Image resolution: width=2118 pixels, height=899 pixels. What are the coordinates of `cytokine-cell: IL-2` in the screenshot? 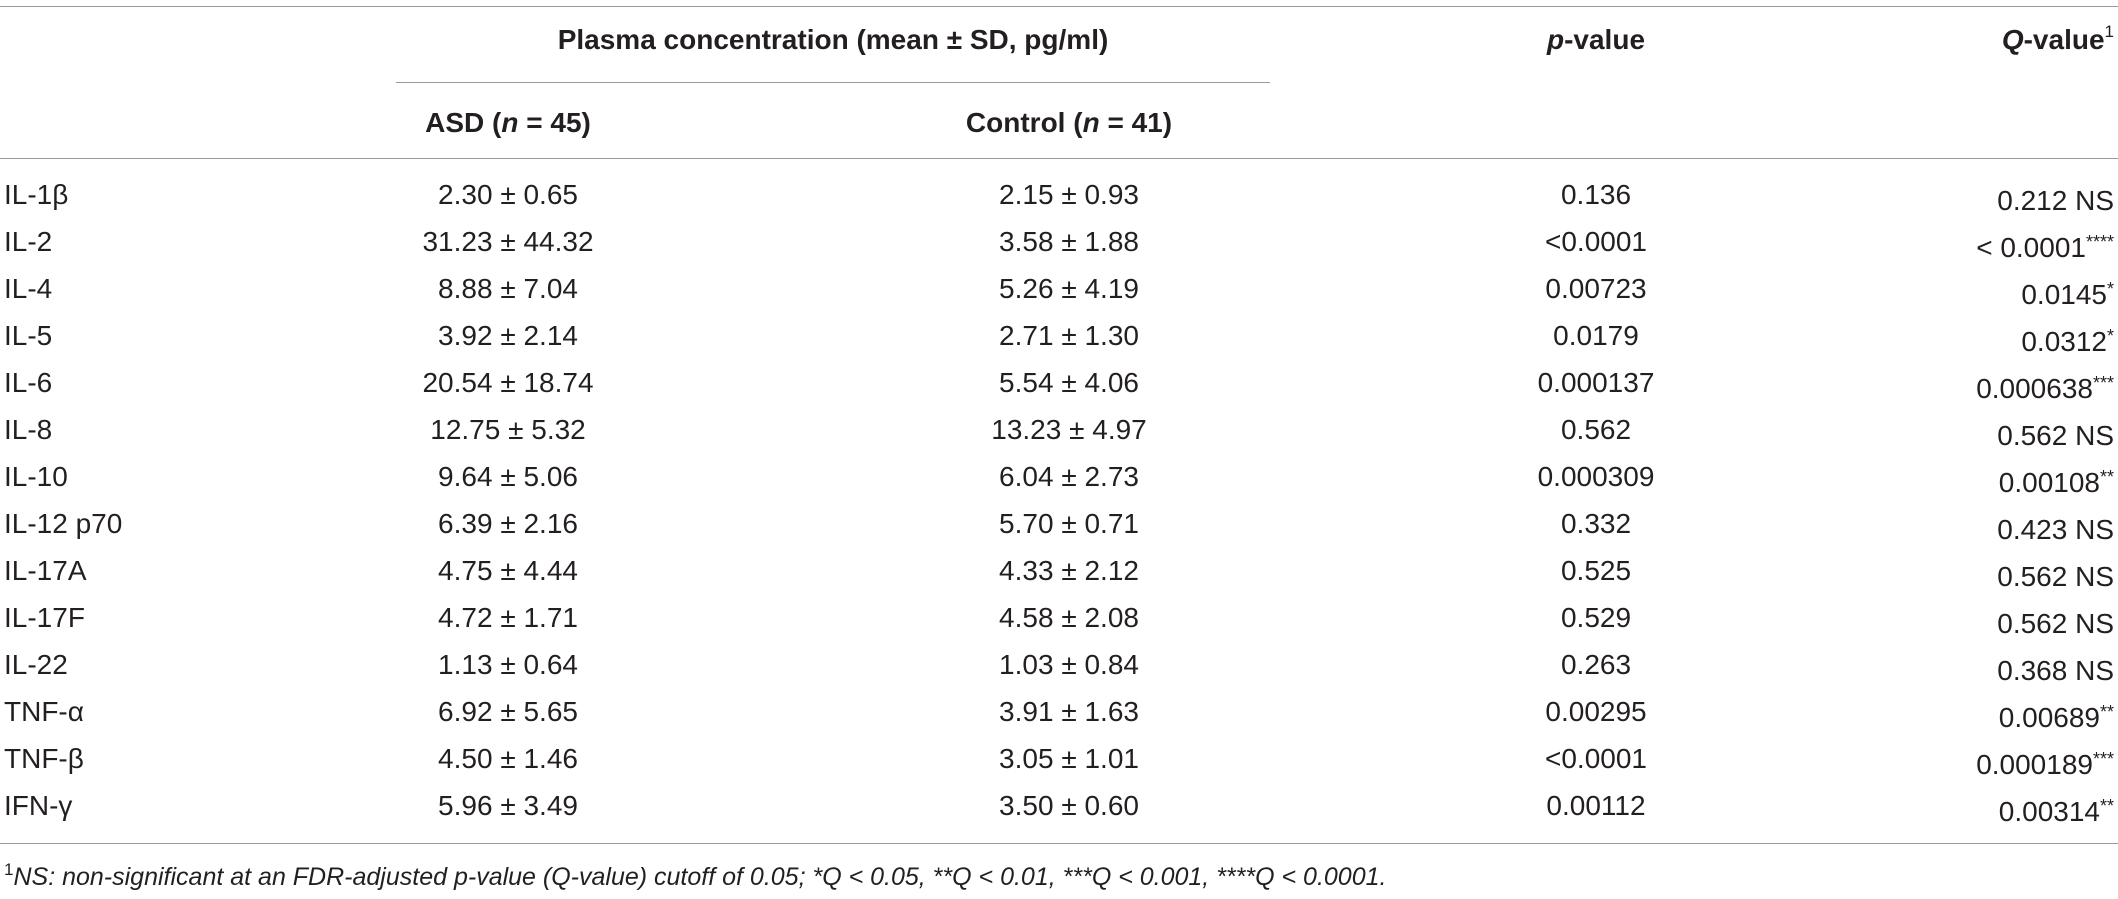 It's located at (28, 241).